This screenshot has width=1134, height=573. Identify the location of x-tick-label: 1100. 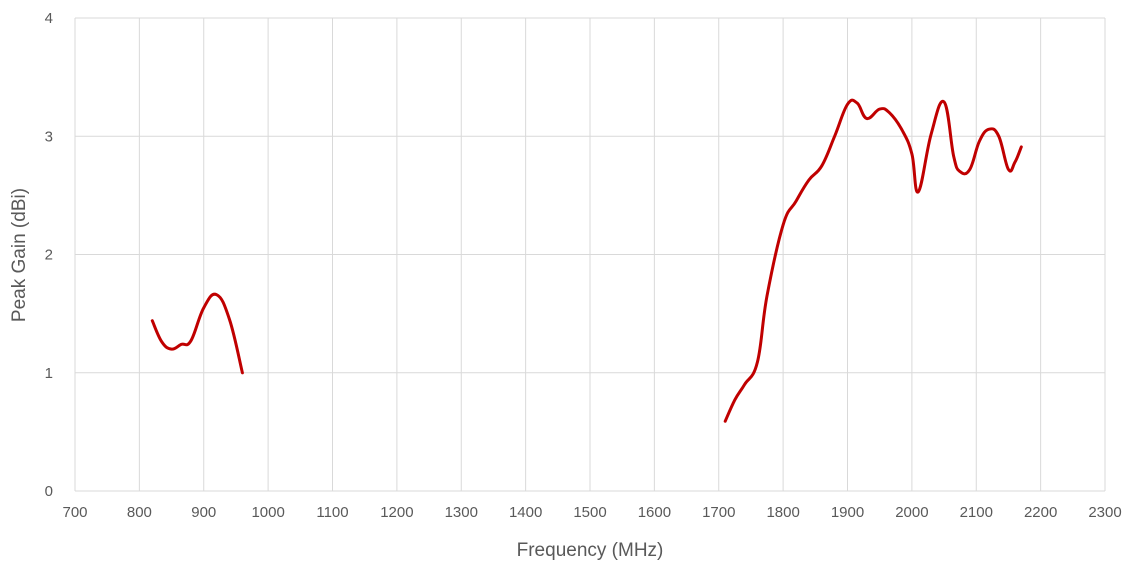
(332, 512).